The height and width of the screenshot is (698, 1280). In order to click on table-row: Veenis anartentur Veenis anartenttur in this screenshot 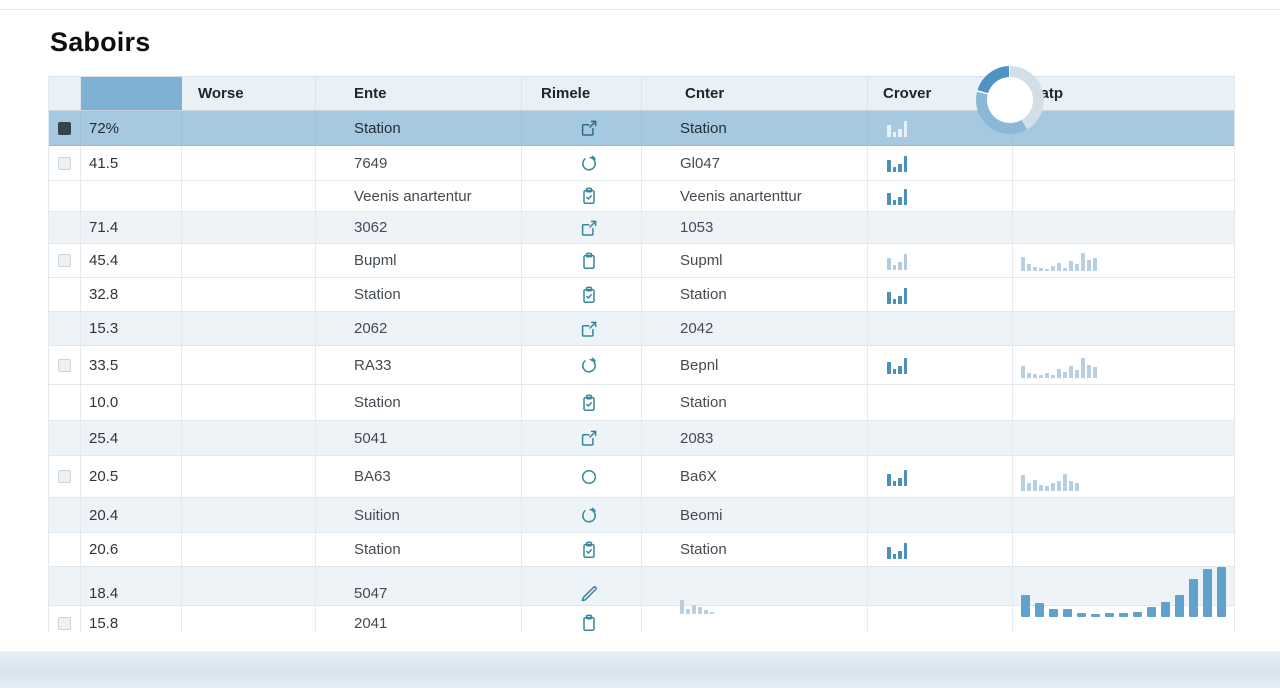, I will do `click(641, 196)`.